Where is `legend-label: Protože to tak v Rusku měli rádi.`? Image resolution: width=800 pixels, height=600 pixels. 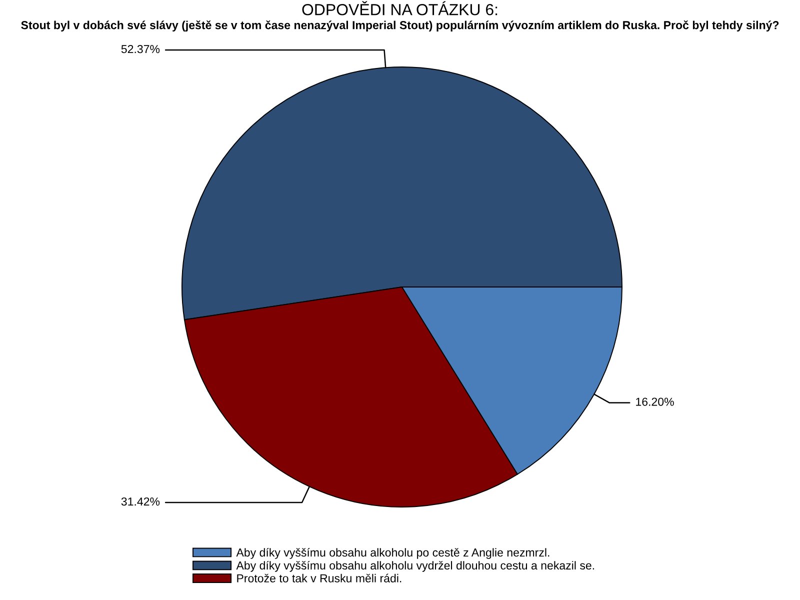 legend-label: Protože to tak v Rusku měli rádi. is located at coordinates (319, 578).